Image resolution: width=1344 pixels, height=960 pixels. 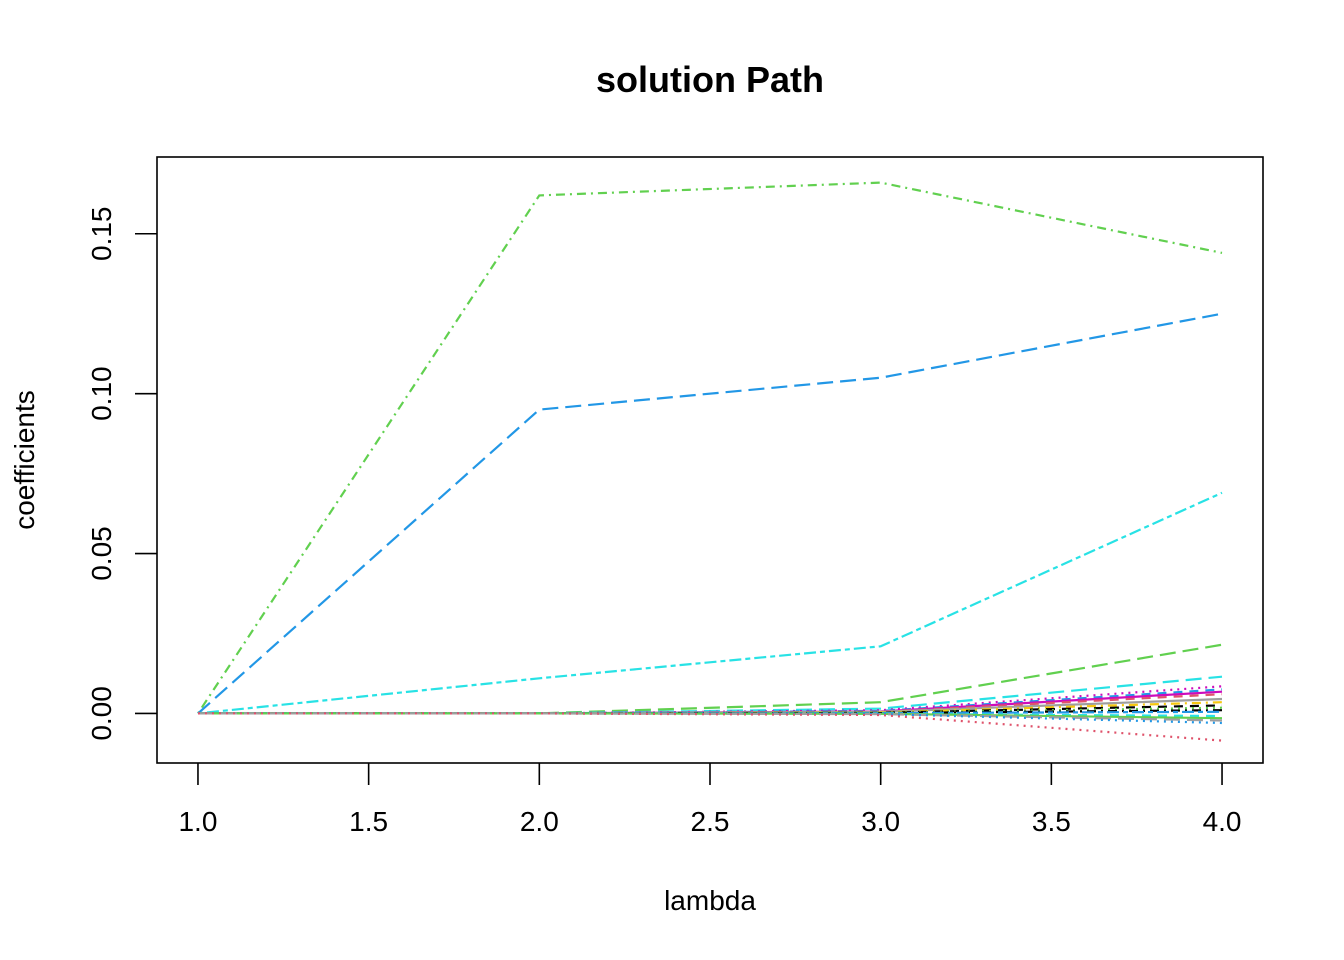 What do you see at coordinates (24, 460) in the screenshot?
I see `y-axis-label: coefficients` at bounding box center [24, 460].